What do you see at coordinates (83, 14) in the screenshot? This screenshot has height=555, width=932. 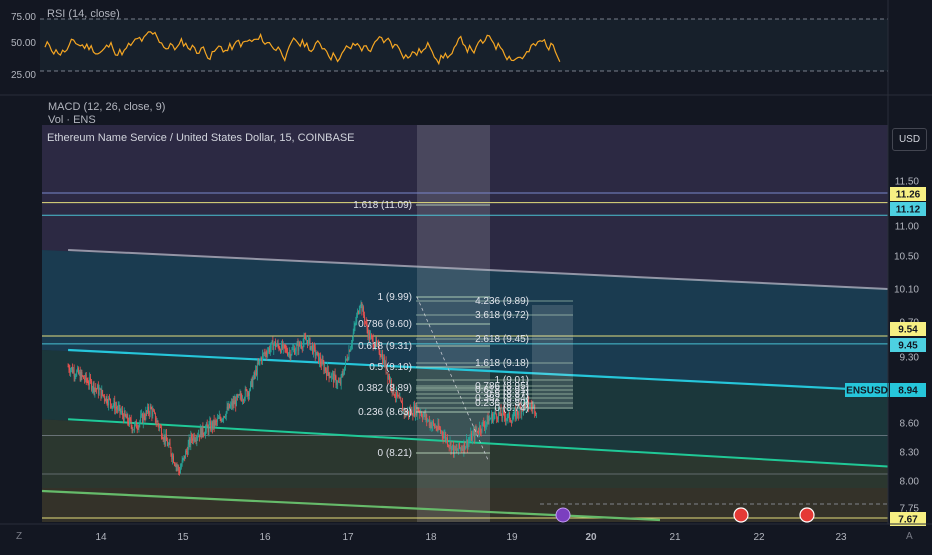 I see `rsi-label: RSI (14, close)` at bounding box center [83, 14].